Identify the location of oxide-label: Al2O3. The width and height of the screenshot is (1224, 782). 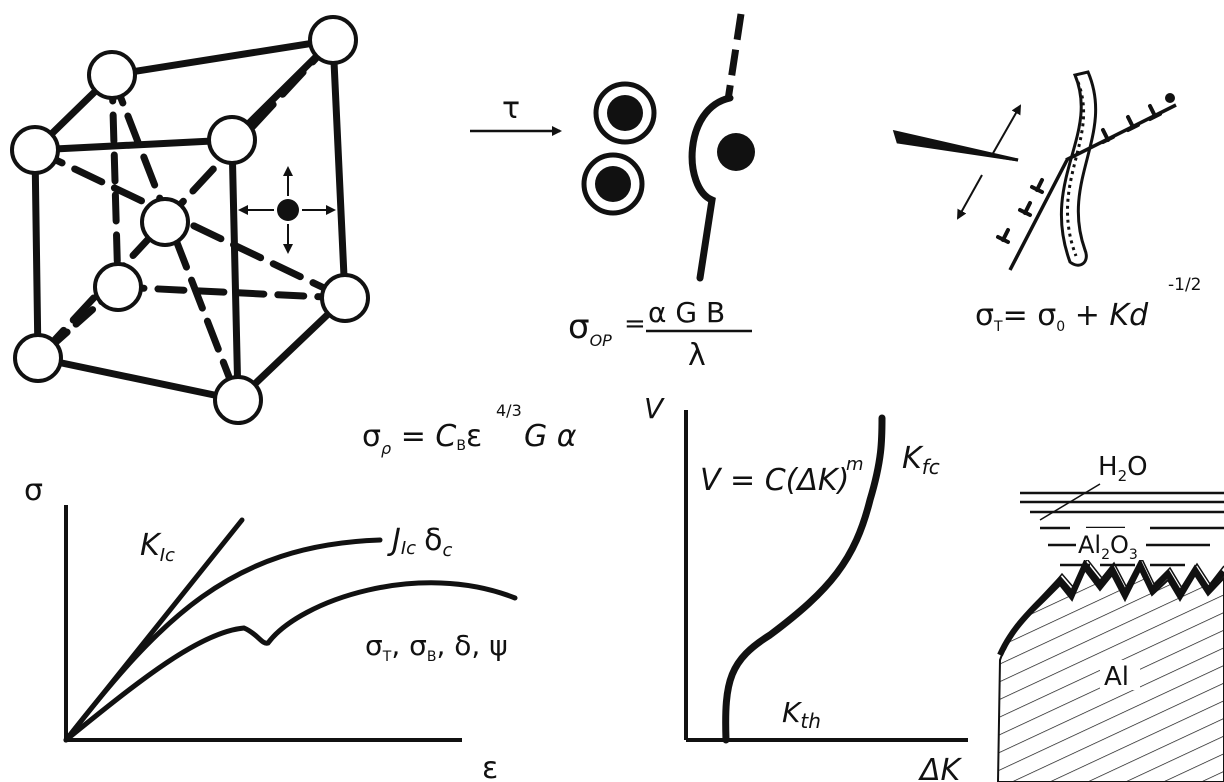
(1108, 547).